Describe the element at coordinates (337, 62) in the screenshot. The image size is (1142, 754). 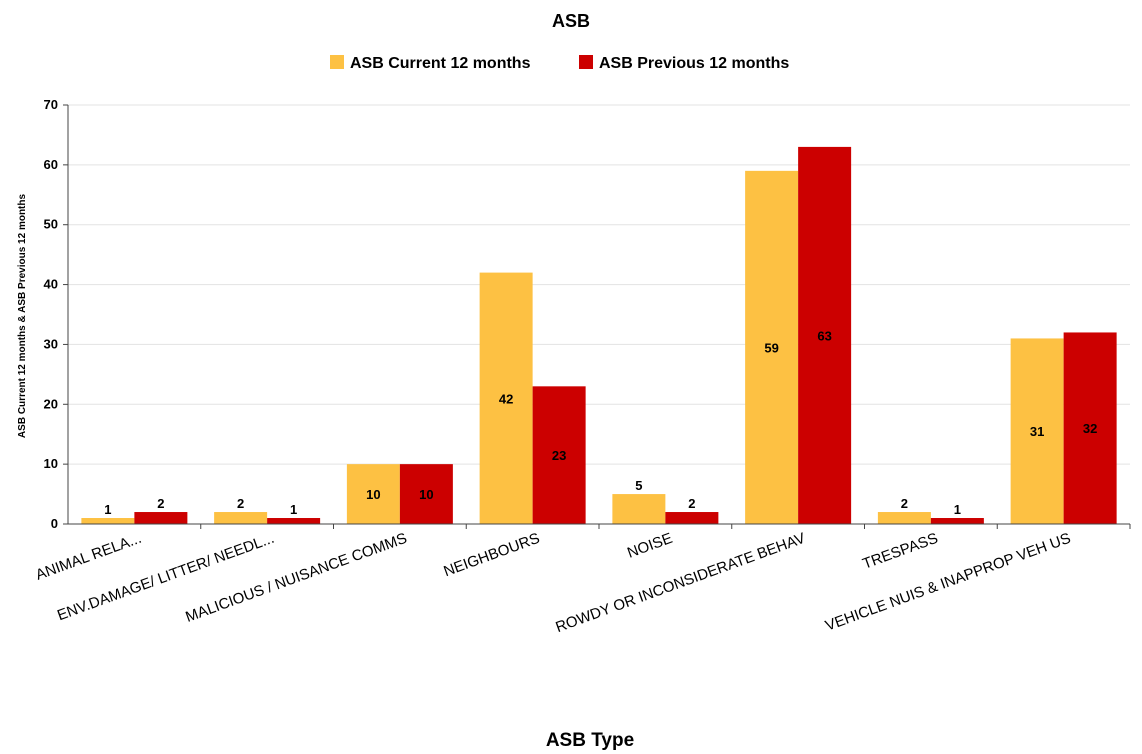
I see `legend-swatch-current` at that location.